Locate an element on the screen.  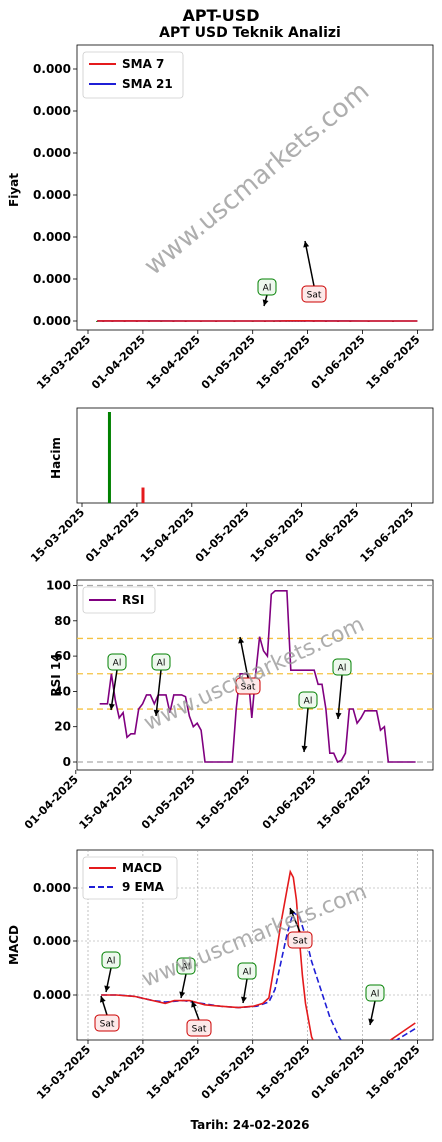
rsi-xtick-label: 01-05-2025 is located at coordinates (168, 802).